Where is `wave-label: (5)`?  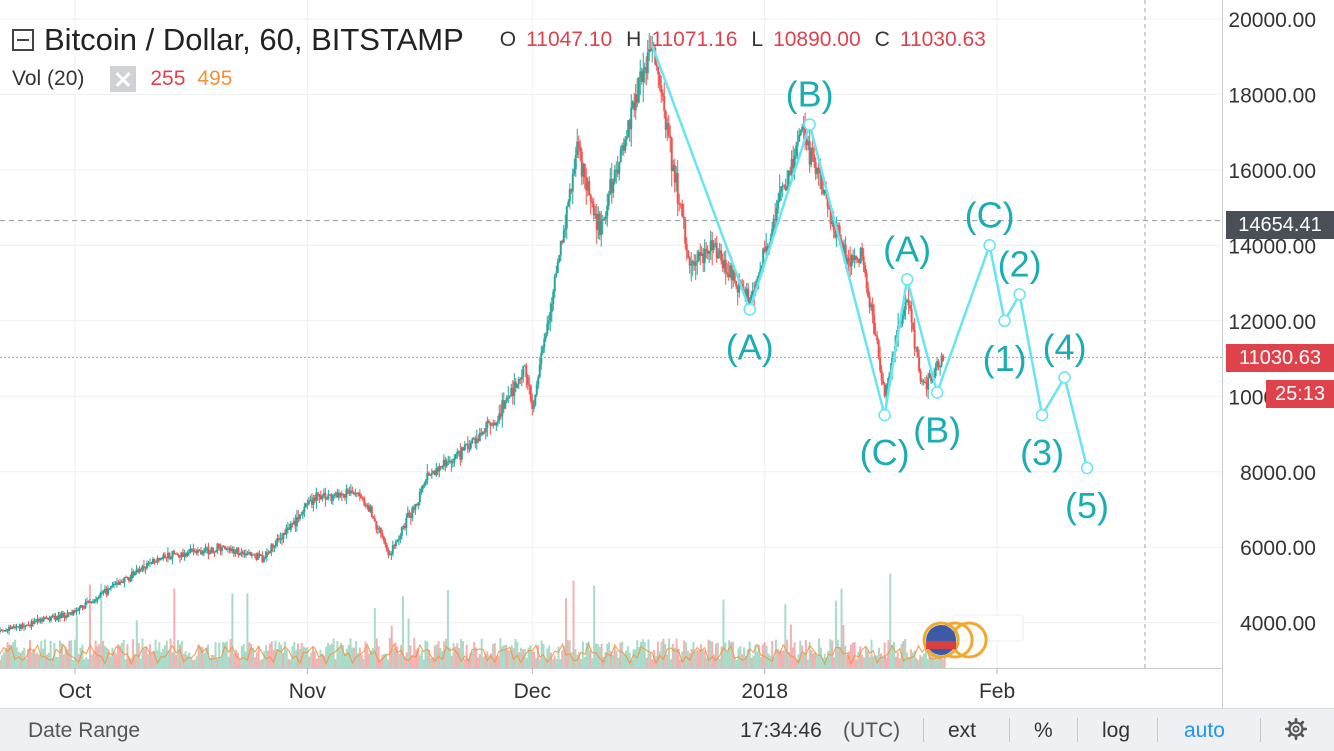 wave-label: (5) is located at coordinates (1087, 505).